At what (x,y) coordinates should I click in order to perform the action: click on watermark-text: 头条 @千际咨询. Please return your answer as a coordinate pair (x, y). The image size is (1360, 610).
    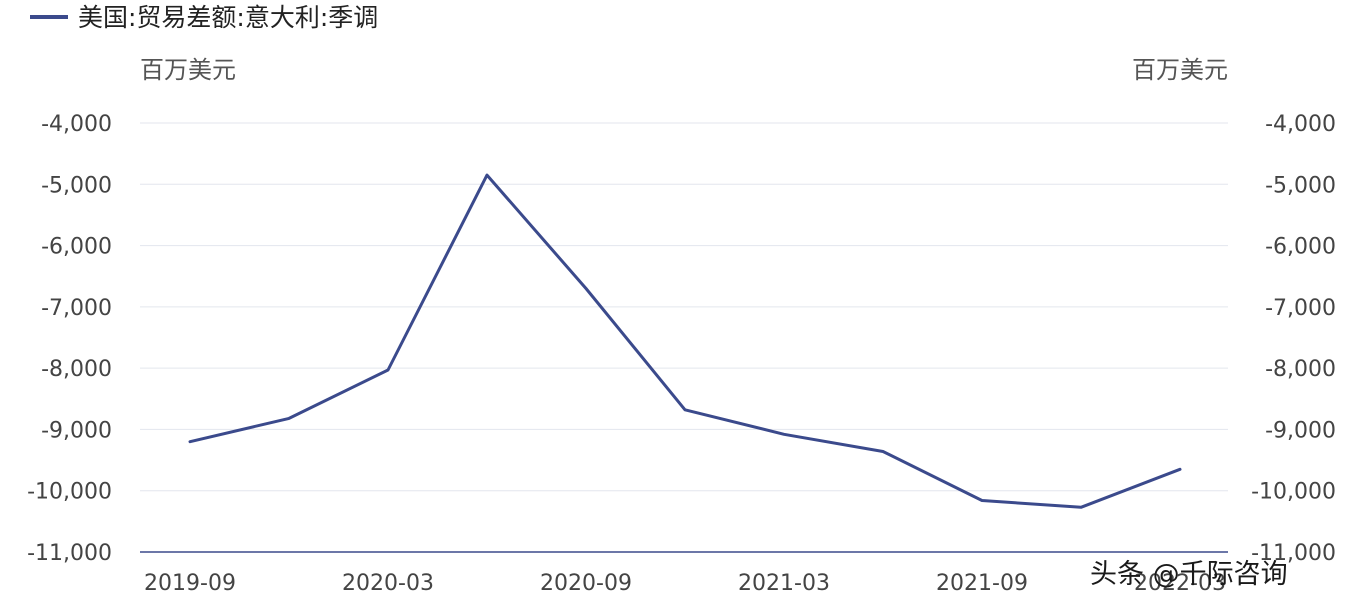
    Looking at the image, I should click on (1189, 574).